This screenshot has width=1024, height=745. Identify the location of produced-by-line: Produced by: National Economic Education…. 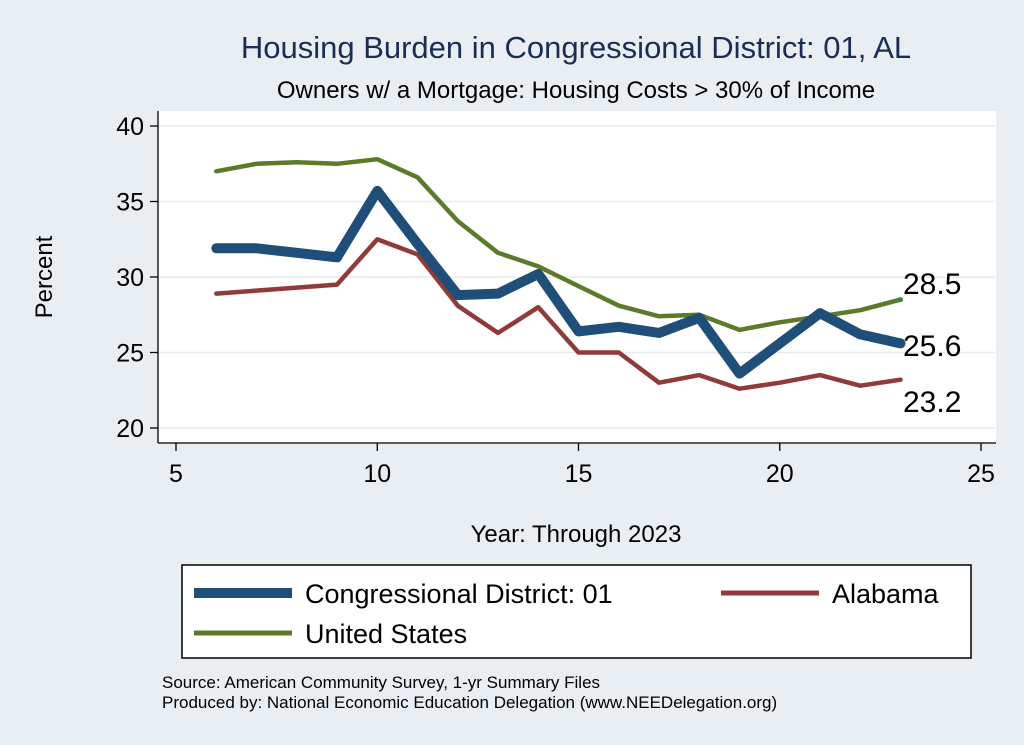
(469, 702).